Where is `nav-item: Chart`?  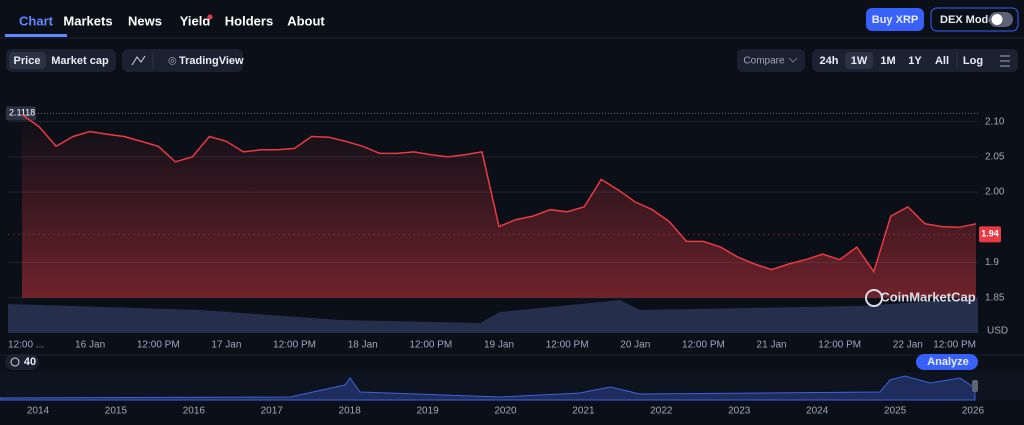
nav-item: Chart is located at coordinates (36, 20).